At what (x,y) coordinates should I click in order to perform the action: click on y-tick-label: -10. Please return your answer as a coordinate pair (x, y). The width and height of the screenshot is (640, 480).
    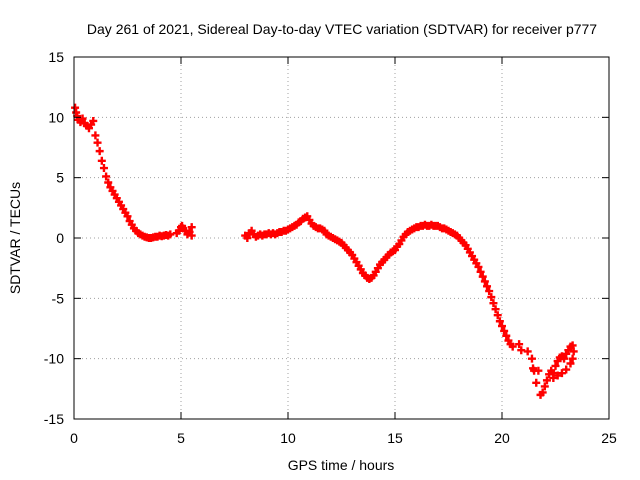
    Looking at the image, I should click on (54, 359).